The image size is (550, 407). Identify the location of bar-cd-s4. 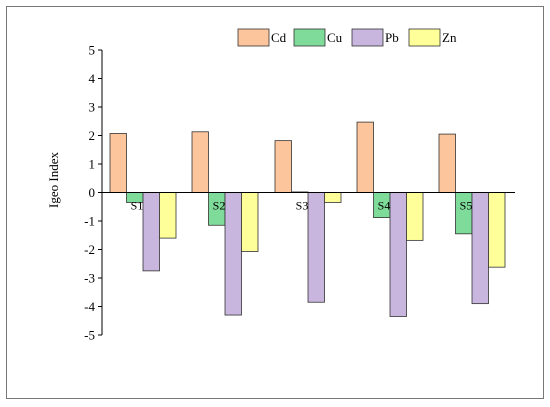
(365, 157).